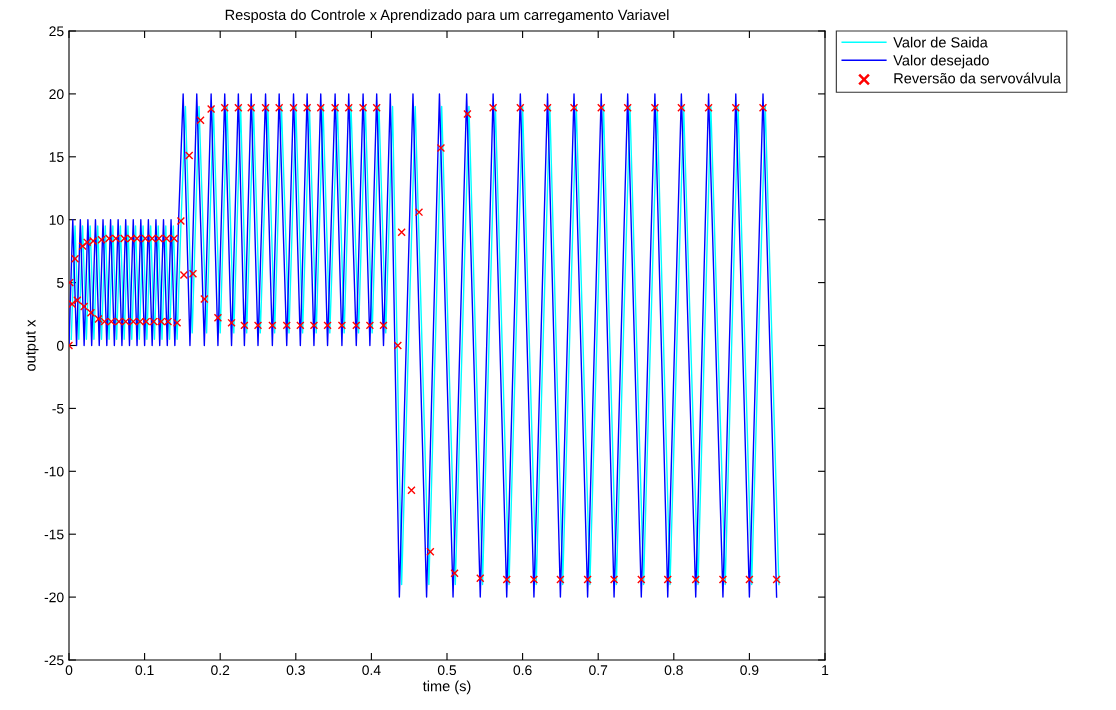 The height and width of the screenshot is (710, 1116). I want to click on x-tick-label: 0.2, so click(220, 670).